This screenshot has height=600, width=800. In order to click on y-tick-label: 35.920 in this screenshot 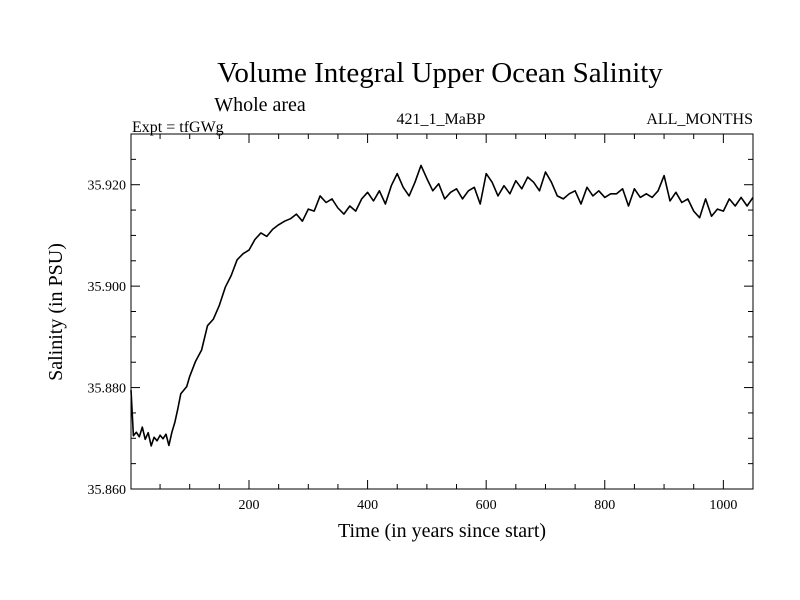, I will do `click(107, 186)`.